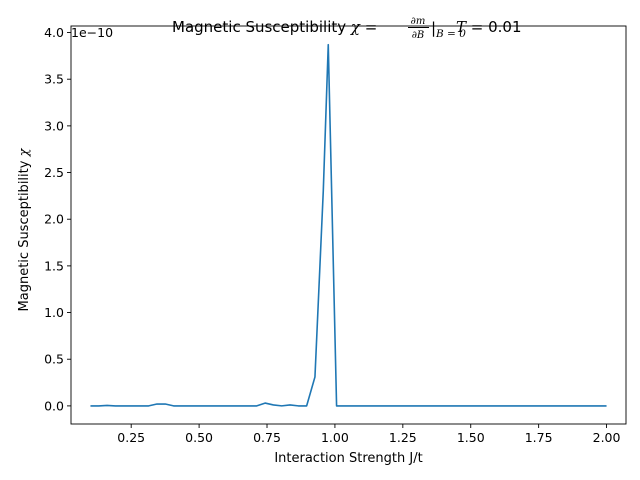 The width and height of the screenshot is (640, 480). What do you see at coordinates (54, 312) in the screenshot?
I see `y-tick-label: 1.0` at bounding box center [54, 312].